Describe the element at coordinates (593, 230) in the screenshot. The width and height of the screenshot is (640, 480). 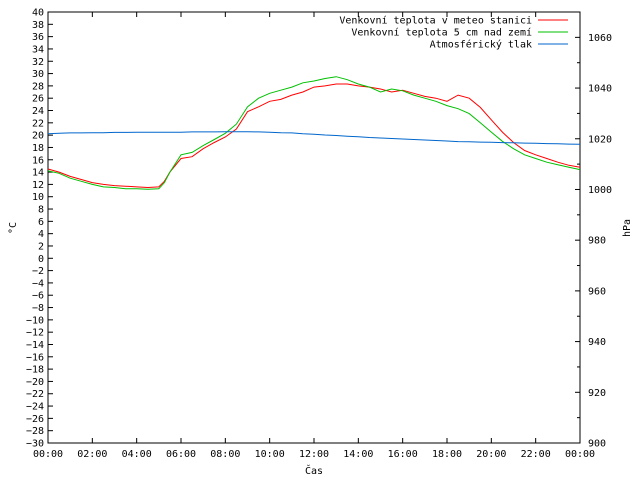
I see `y-axis-right: 1060 1040 1020 1000 980 960 940 920 900` at that location.